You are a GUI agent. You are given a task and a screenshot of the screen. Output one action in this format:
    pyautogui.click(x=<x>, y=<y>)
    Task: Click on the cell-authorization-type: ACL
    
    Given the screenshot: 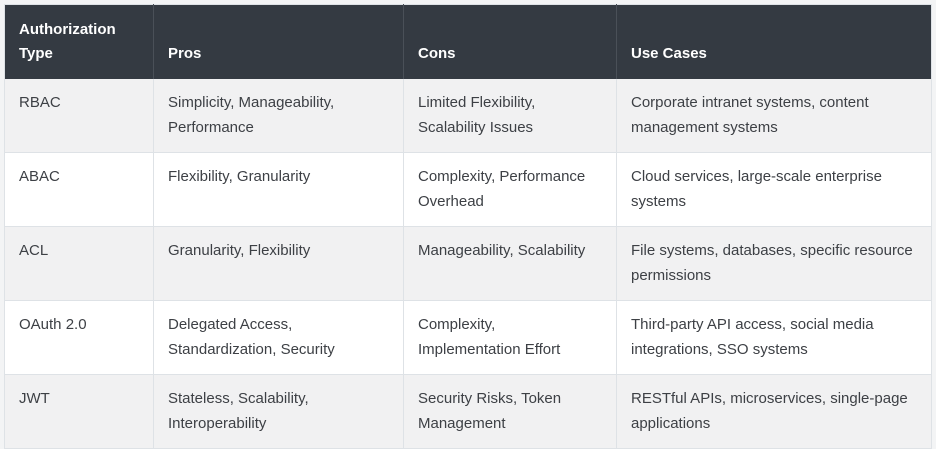 What is the action you would take?
    pyautogui.click(x=79, y=262)
    